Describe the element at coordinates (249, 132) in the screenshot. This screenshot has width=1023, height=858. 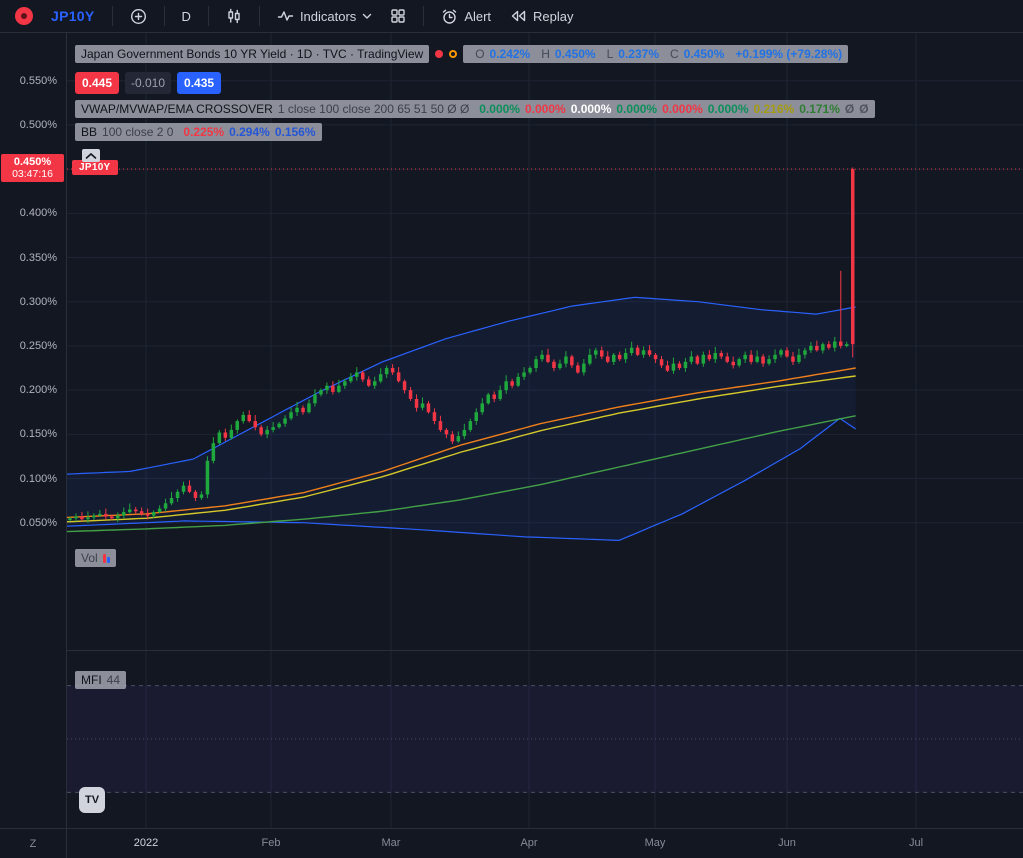
I see `indicator-value: 0.294%` at that location.